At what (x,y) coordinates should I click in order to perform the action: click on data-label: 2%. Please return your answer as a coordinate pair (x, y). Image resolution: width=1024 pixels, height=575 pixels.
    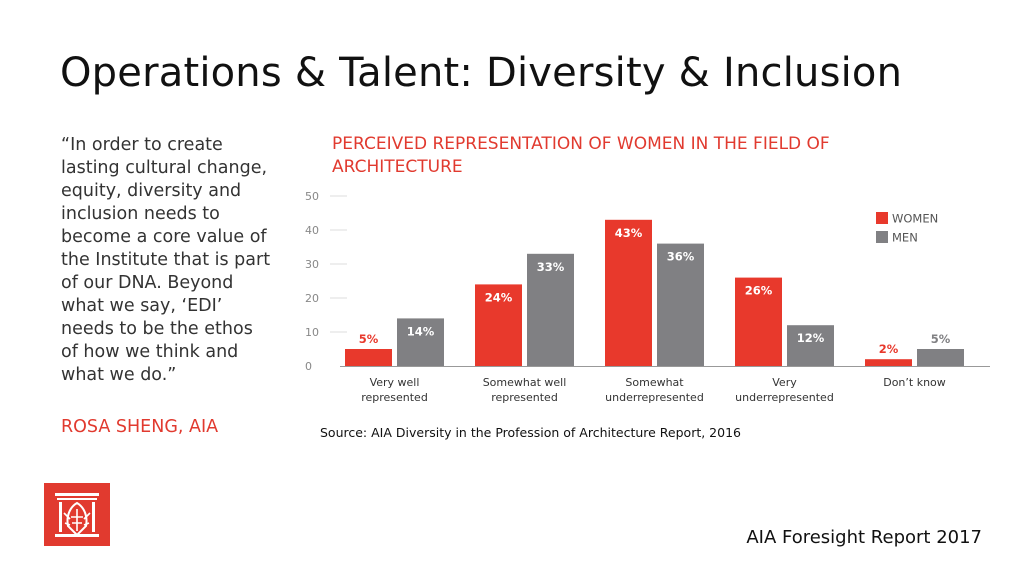
    Looking at the image, I should click on (889, 349).